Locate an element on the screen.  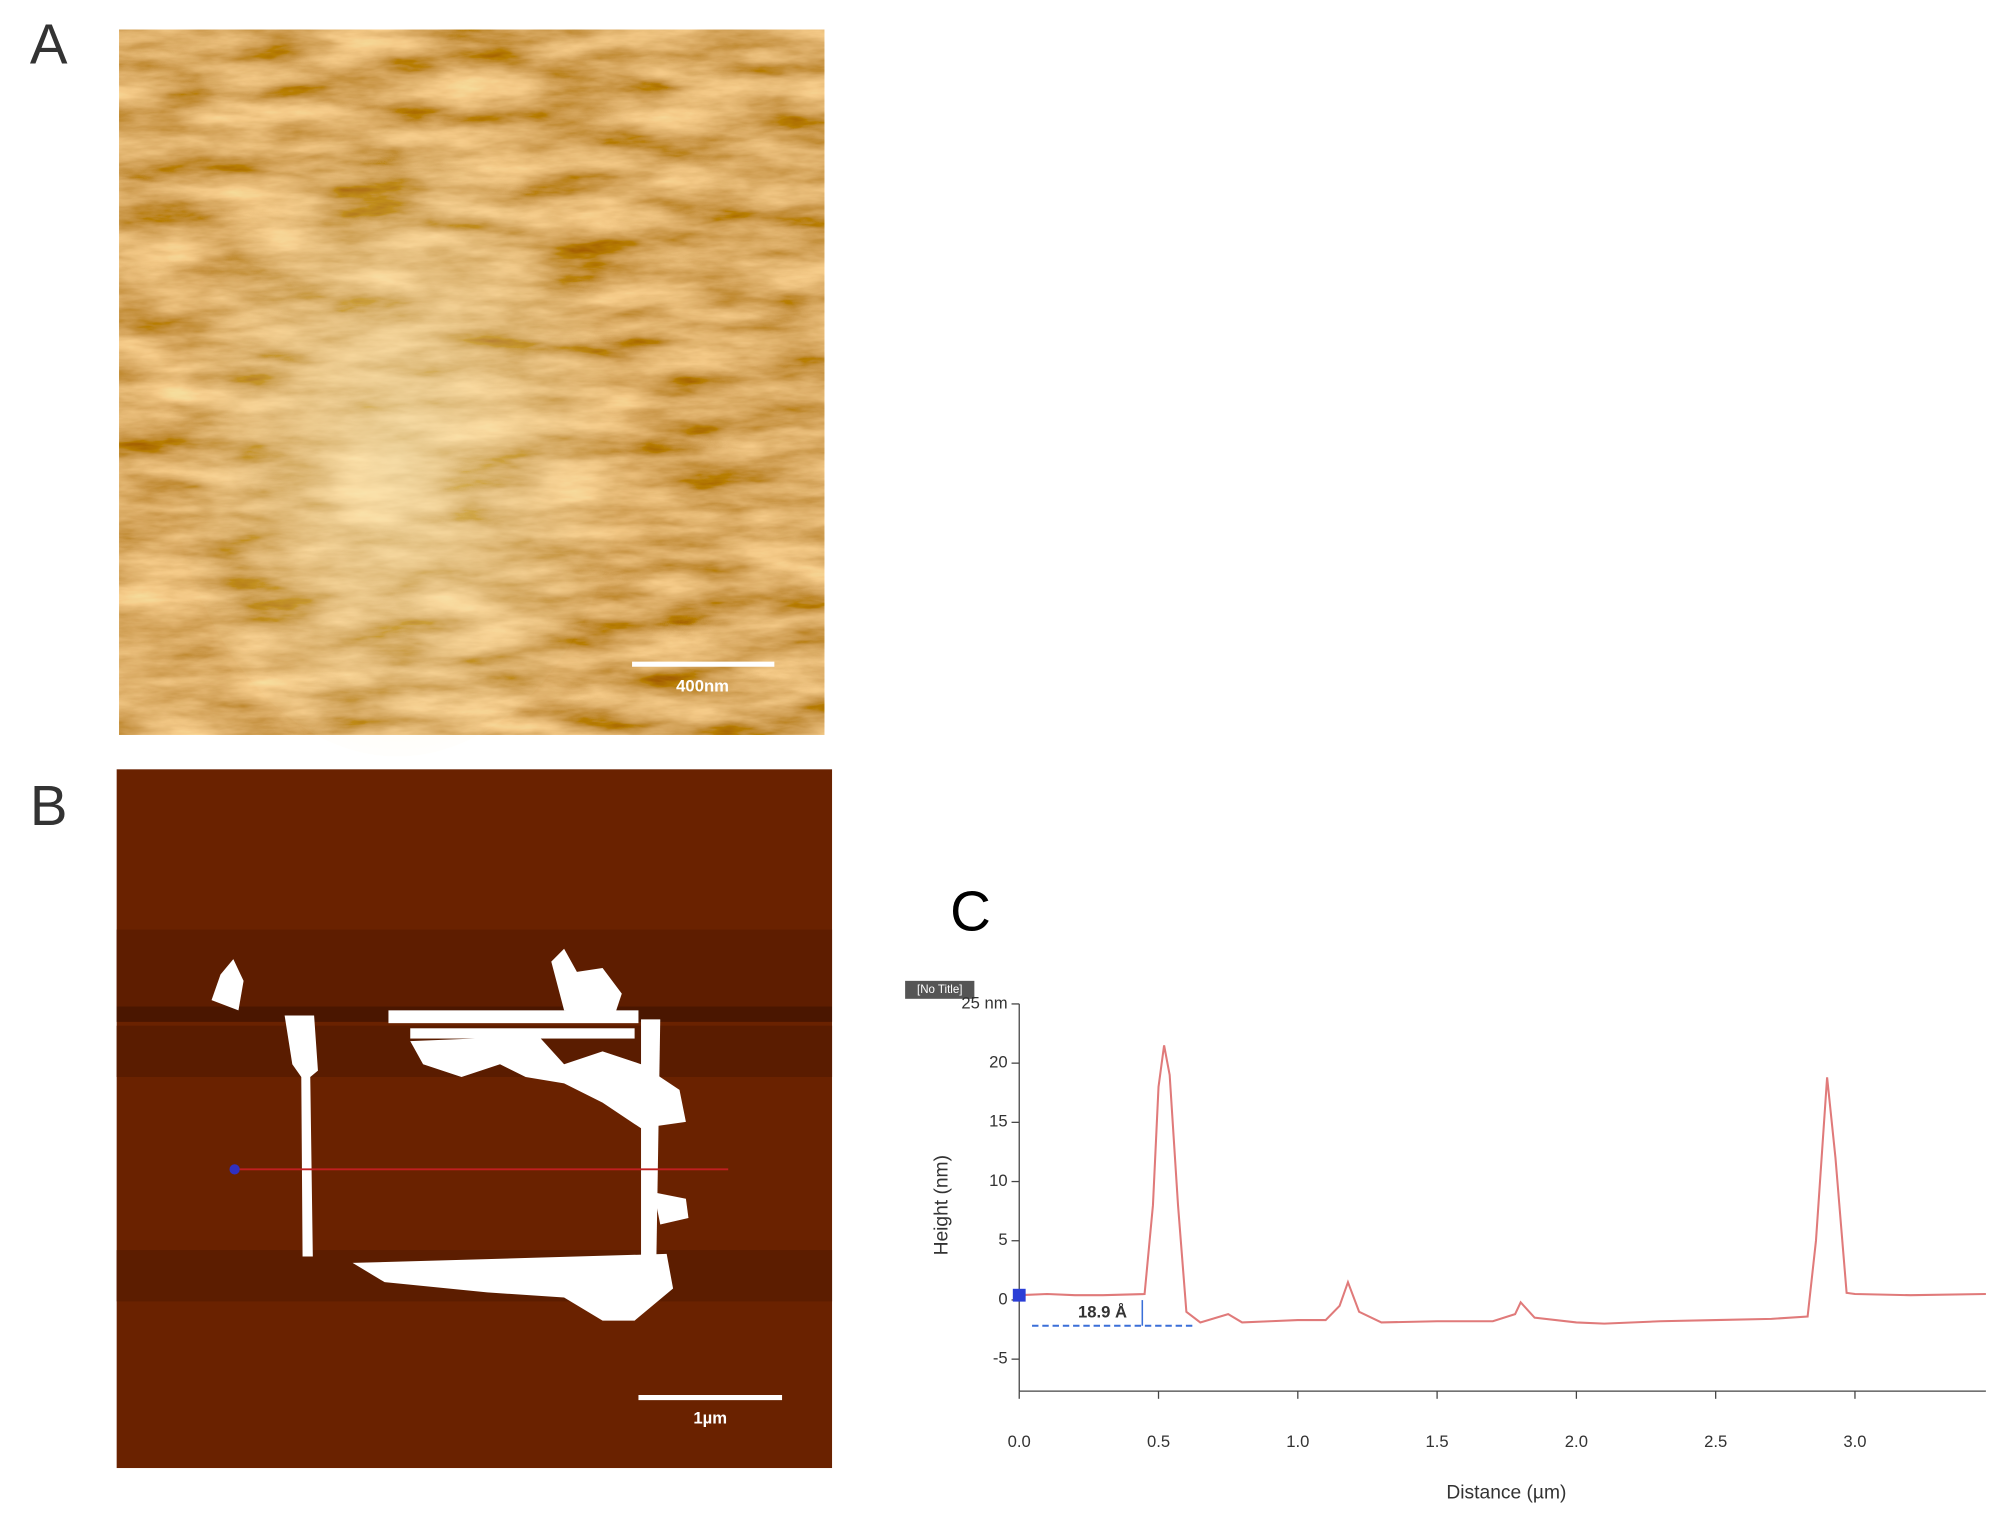
x-tick-label: 1.5 is located at coordinates (1437, 1441).